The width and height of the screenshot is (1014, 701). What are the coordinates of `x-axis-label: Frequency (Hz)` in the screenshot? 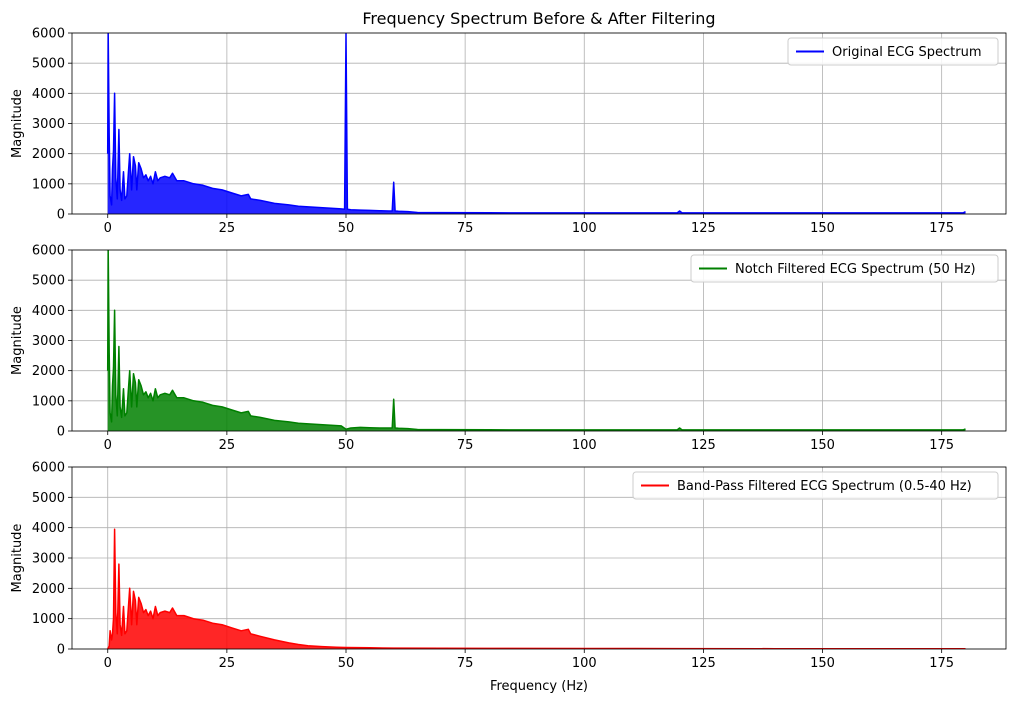 It's located at (539, 686).